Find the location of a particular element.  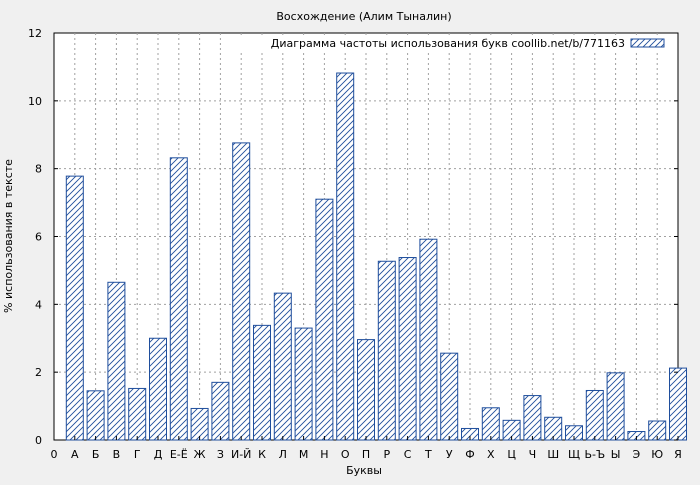

y-axis-label: % использования в тексте is located at coordinates (8, 236).